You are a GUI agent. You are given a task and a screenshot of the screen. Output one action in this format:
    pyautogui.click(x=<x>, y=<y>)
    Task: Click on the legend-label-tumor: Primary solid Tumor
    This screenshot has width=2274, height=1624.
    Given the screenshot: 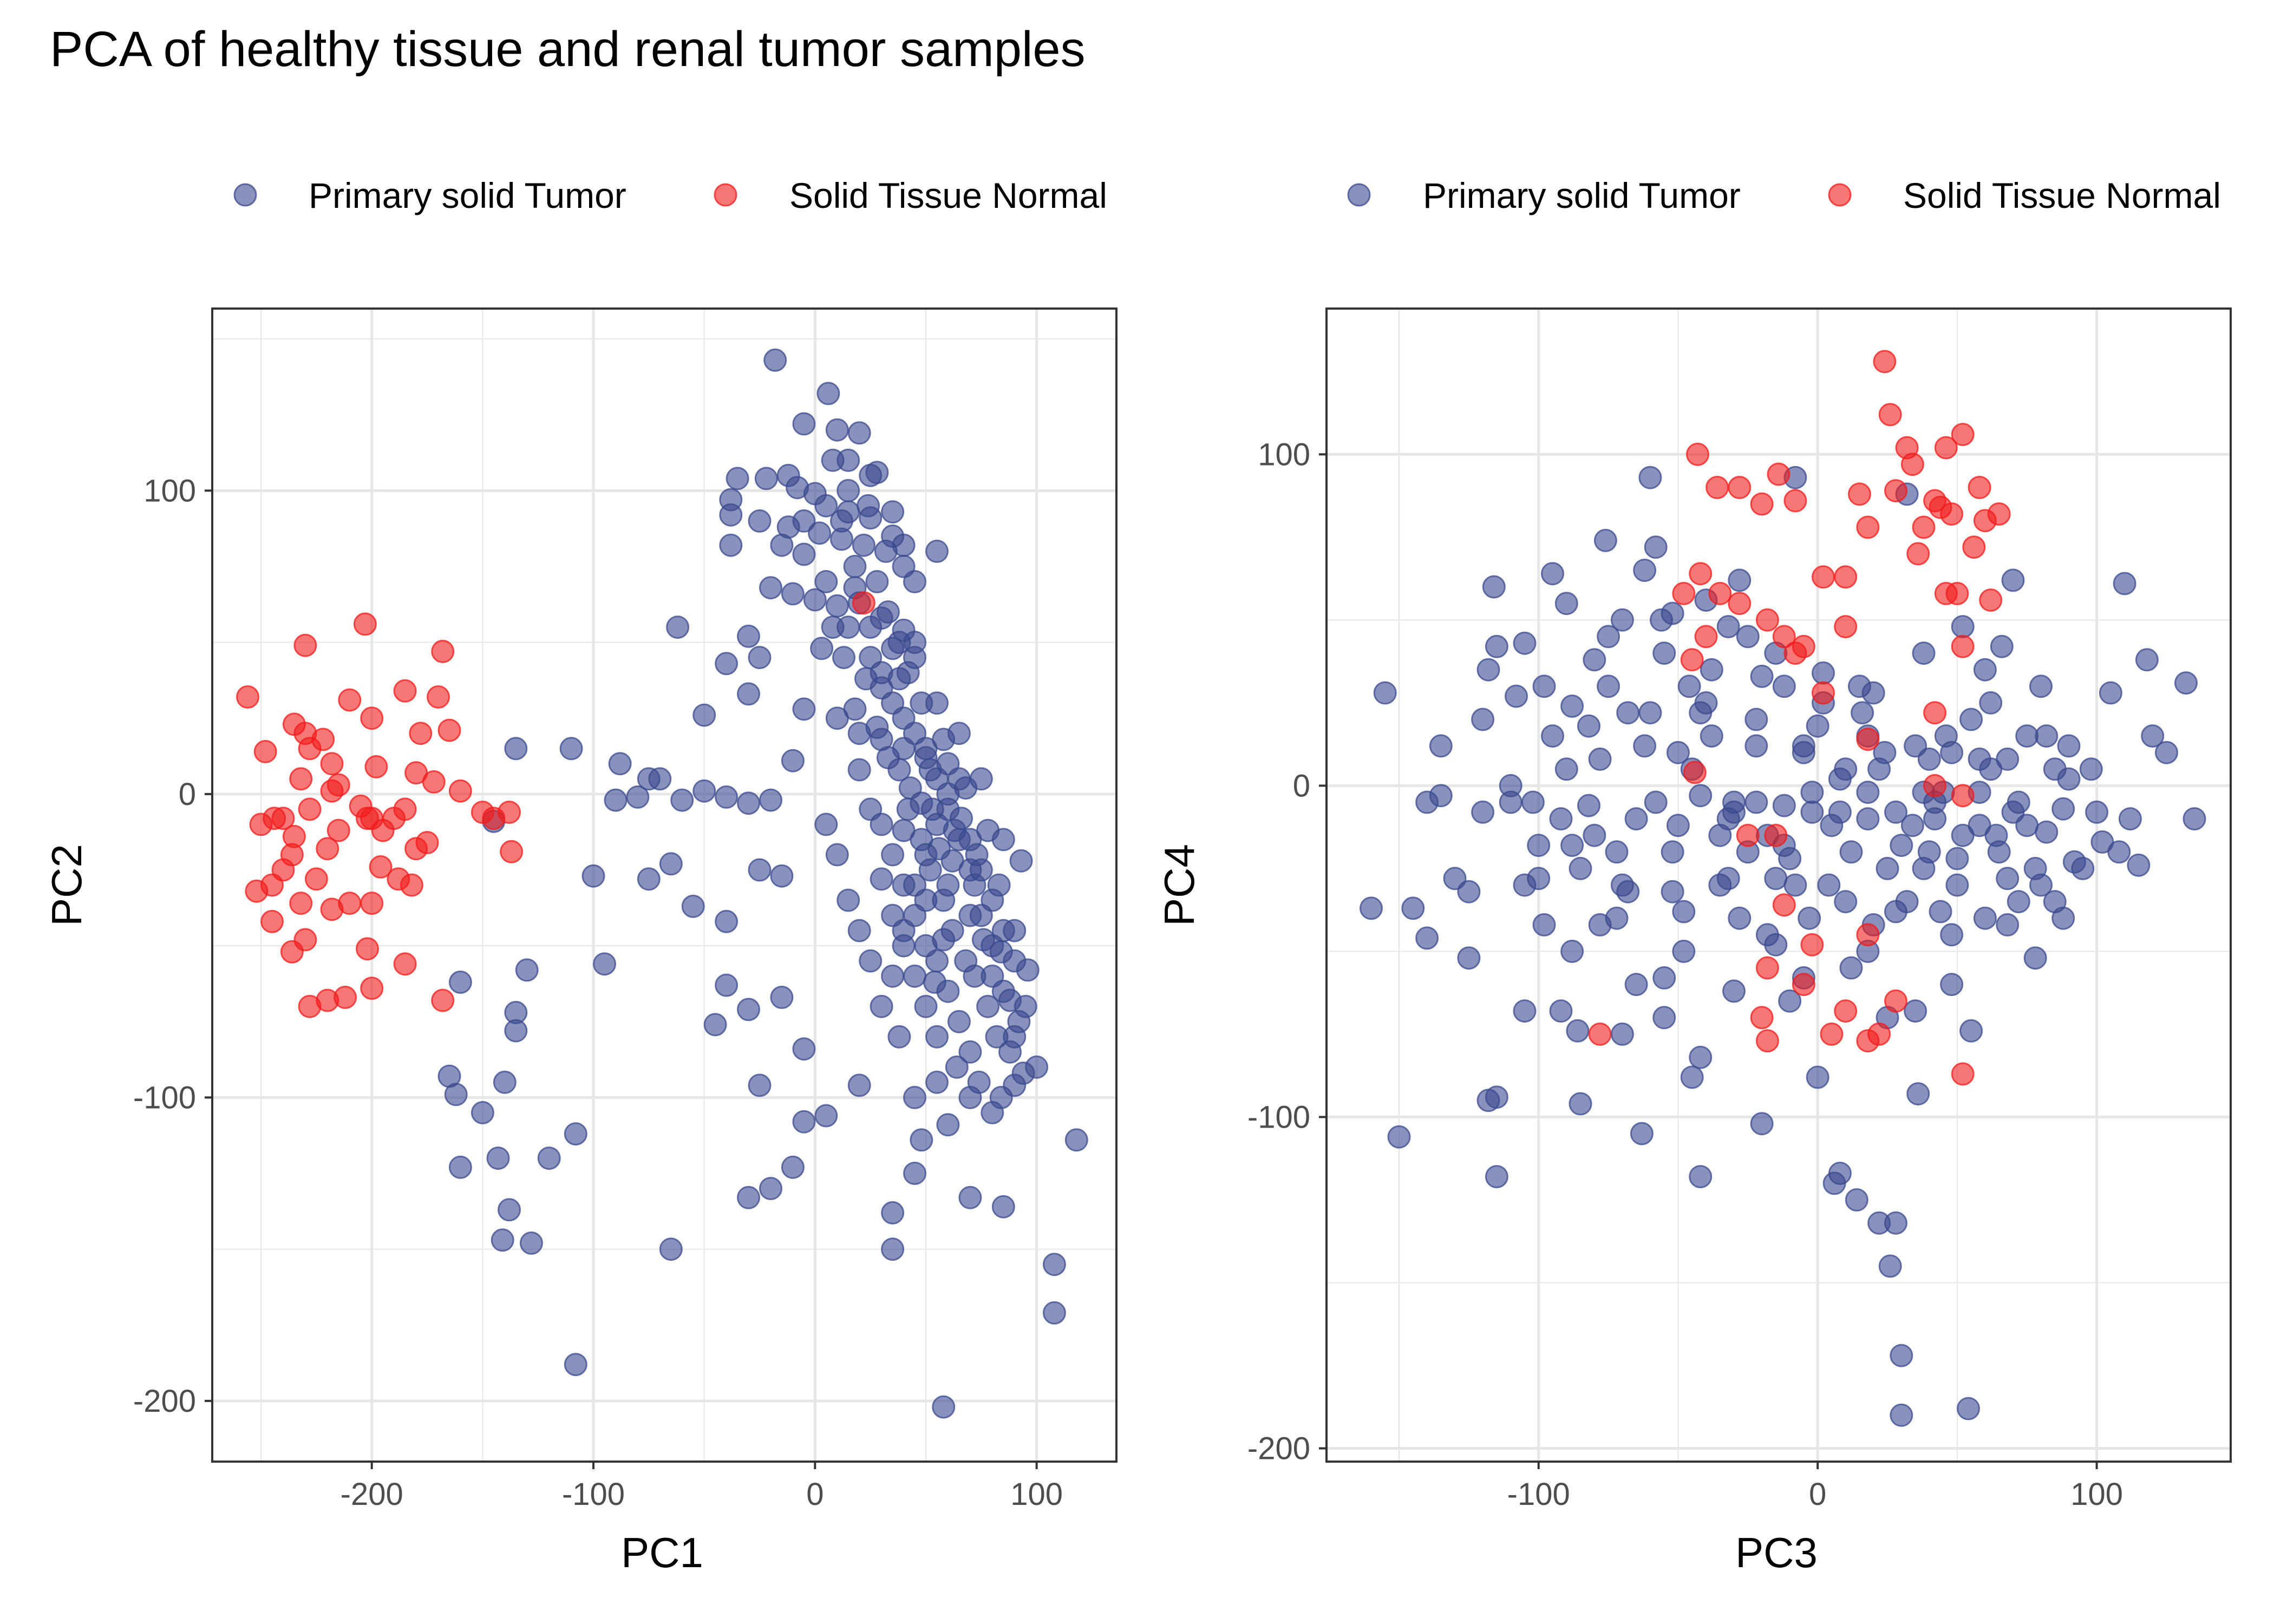 What is the action you would take?
    pyautogui.click(x=1582, y=195)
    